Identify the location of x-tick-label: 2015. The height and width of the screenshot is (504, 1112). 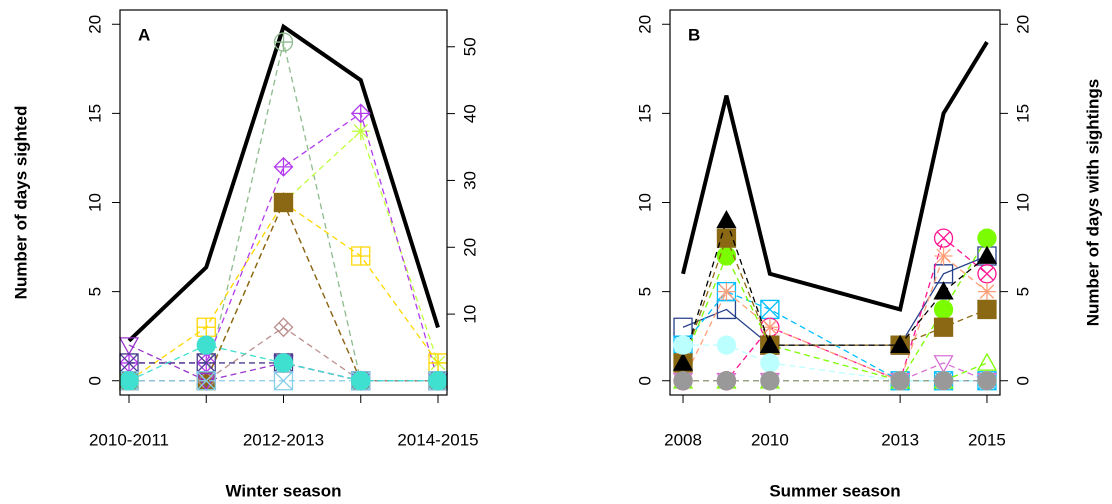
(987, 439).